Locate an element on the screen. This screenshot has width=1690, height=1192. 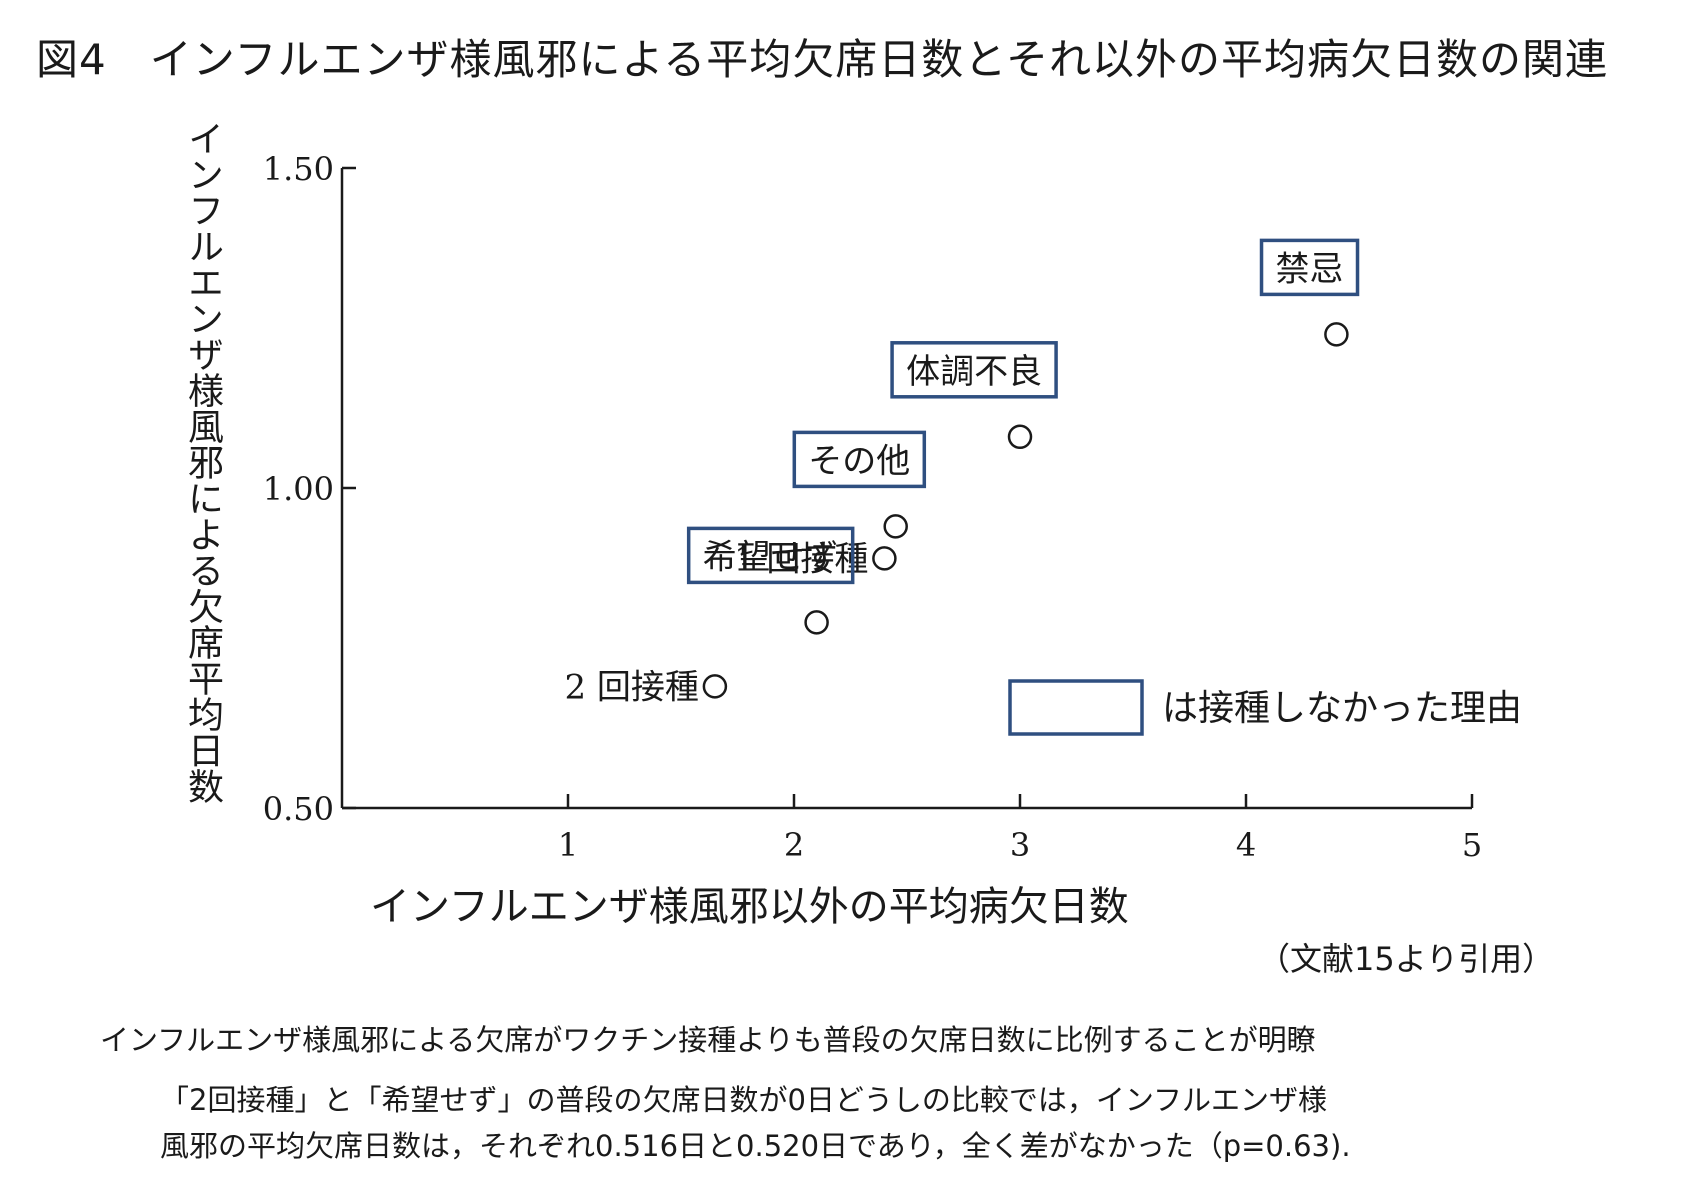
y-axis-label: インフルエンザ様風邪による欠席平均日数 is located at coordinates (202, 462).